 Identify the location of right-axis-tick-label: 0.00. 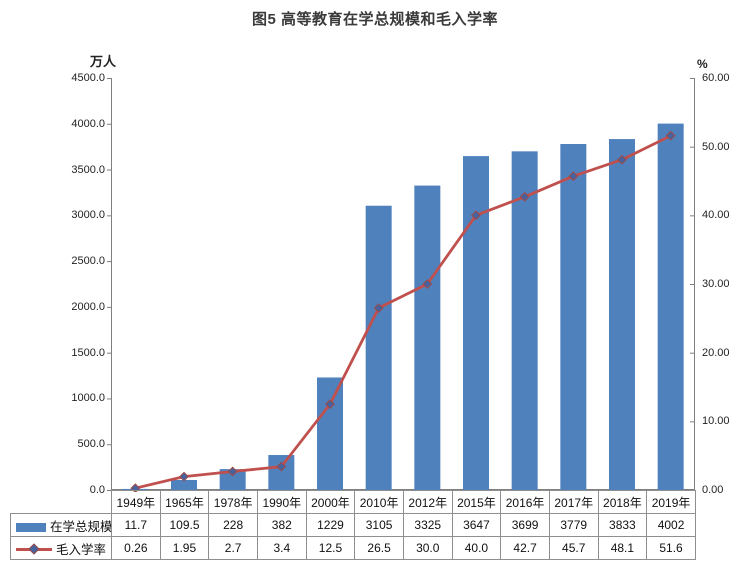
(713, 490).